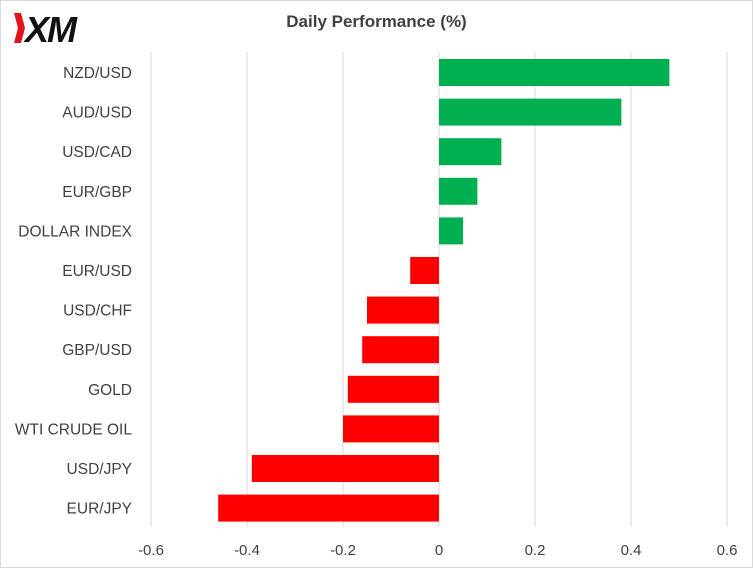 This screenshot has width=753, height=568. Describe the element at coordinates (97, 350) in the screenshot. I see `category-label: GBP/USD` at that location.